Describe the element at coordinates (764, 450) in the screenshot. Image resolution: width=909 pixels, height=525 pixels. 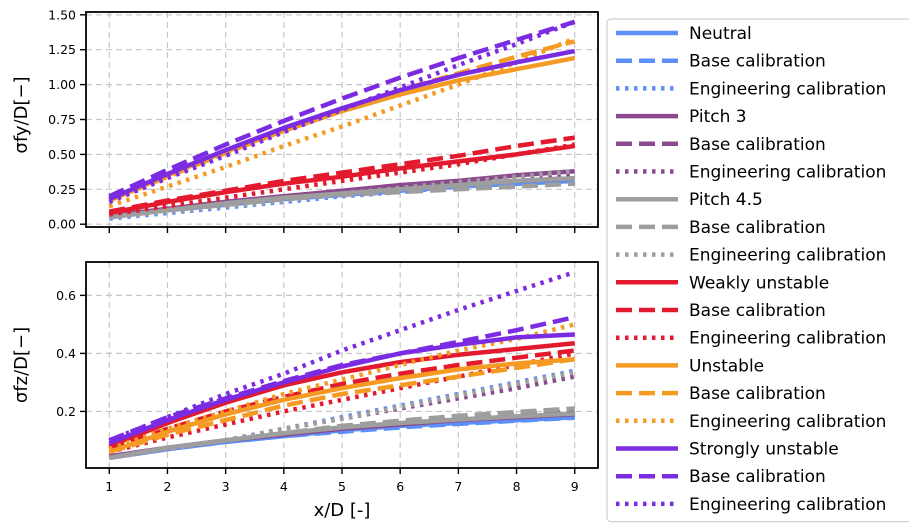
I see `legend-label: Strongly unstable` at that location.